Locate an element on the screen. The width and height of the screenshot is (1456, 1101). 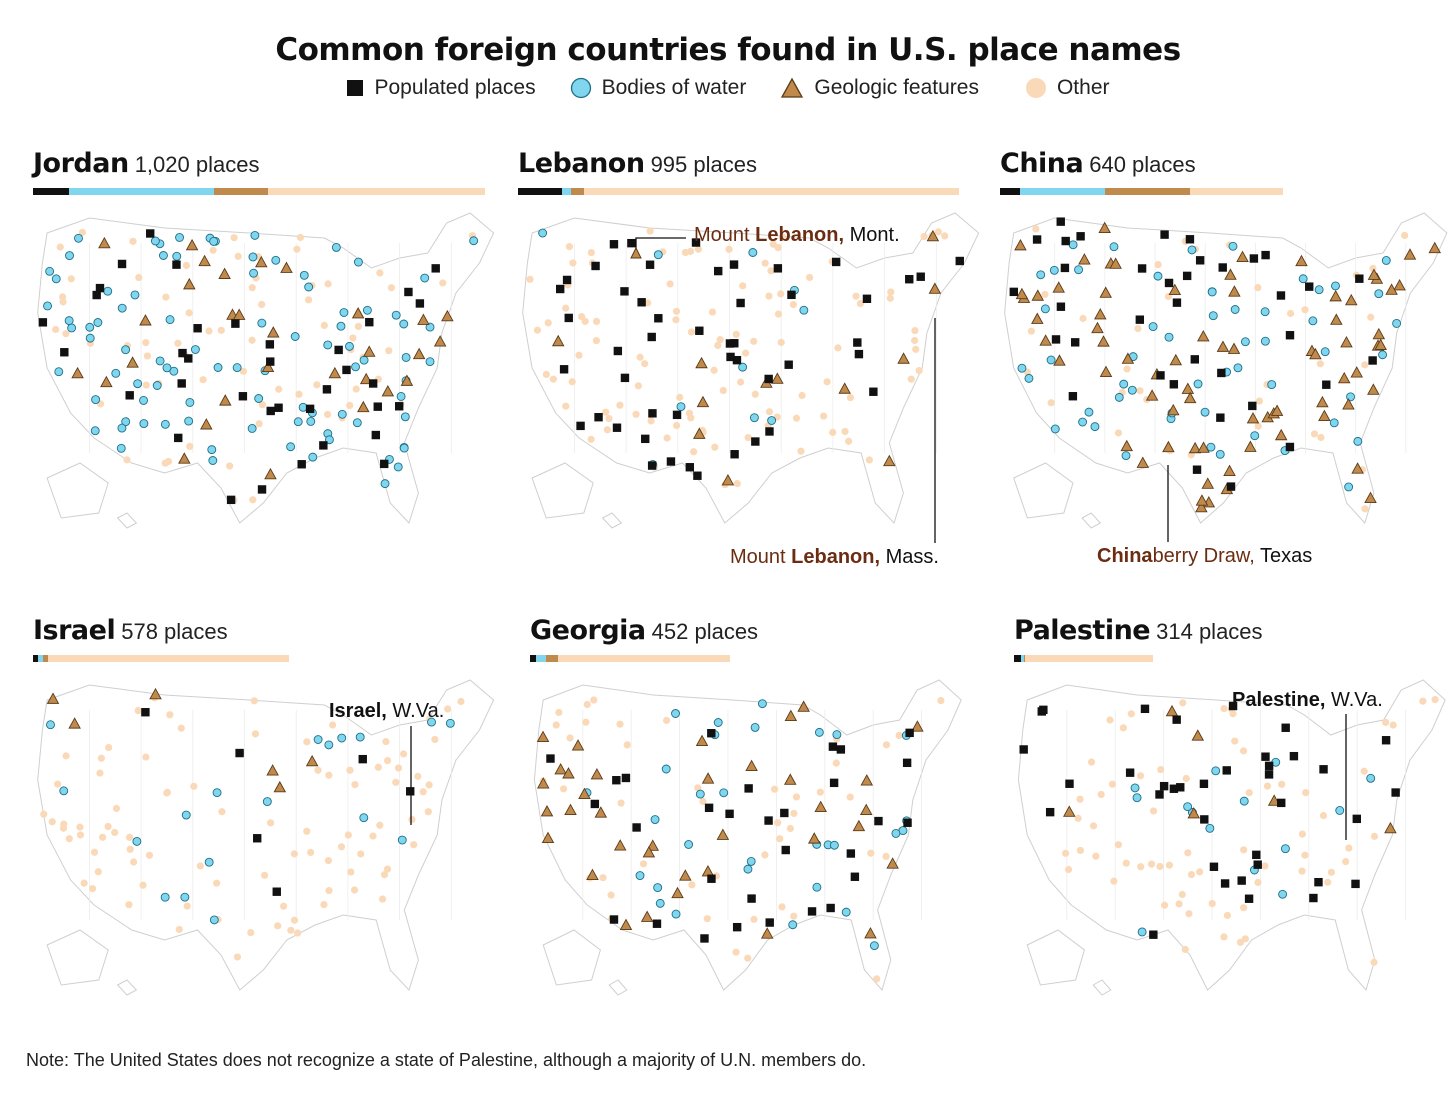
legend-item-geologic: Geologic features is located at coordinates (879, 88).